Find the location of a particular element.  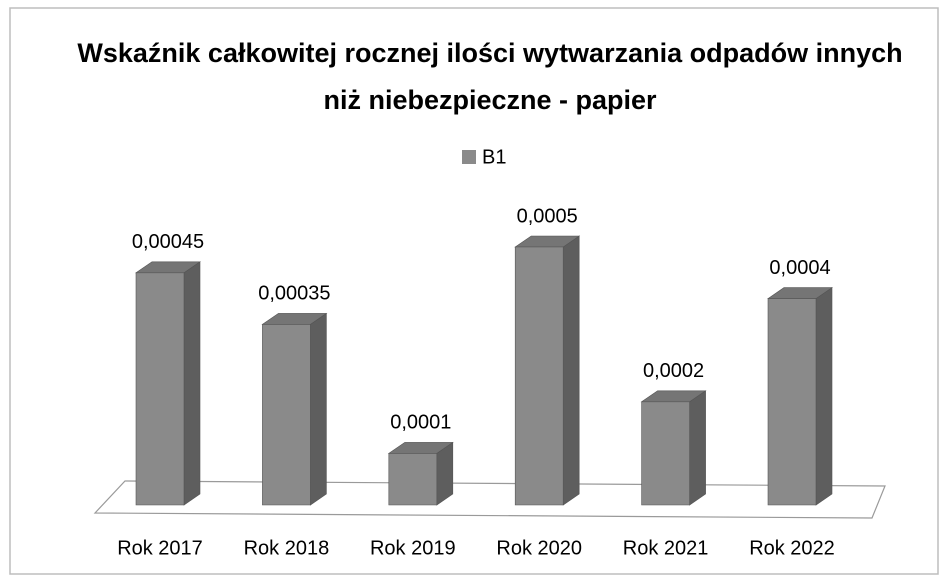

value-label: 0,0005 is located at coordinates (547, 216).